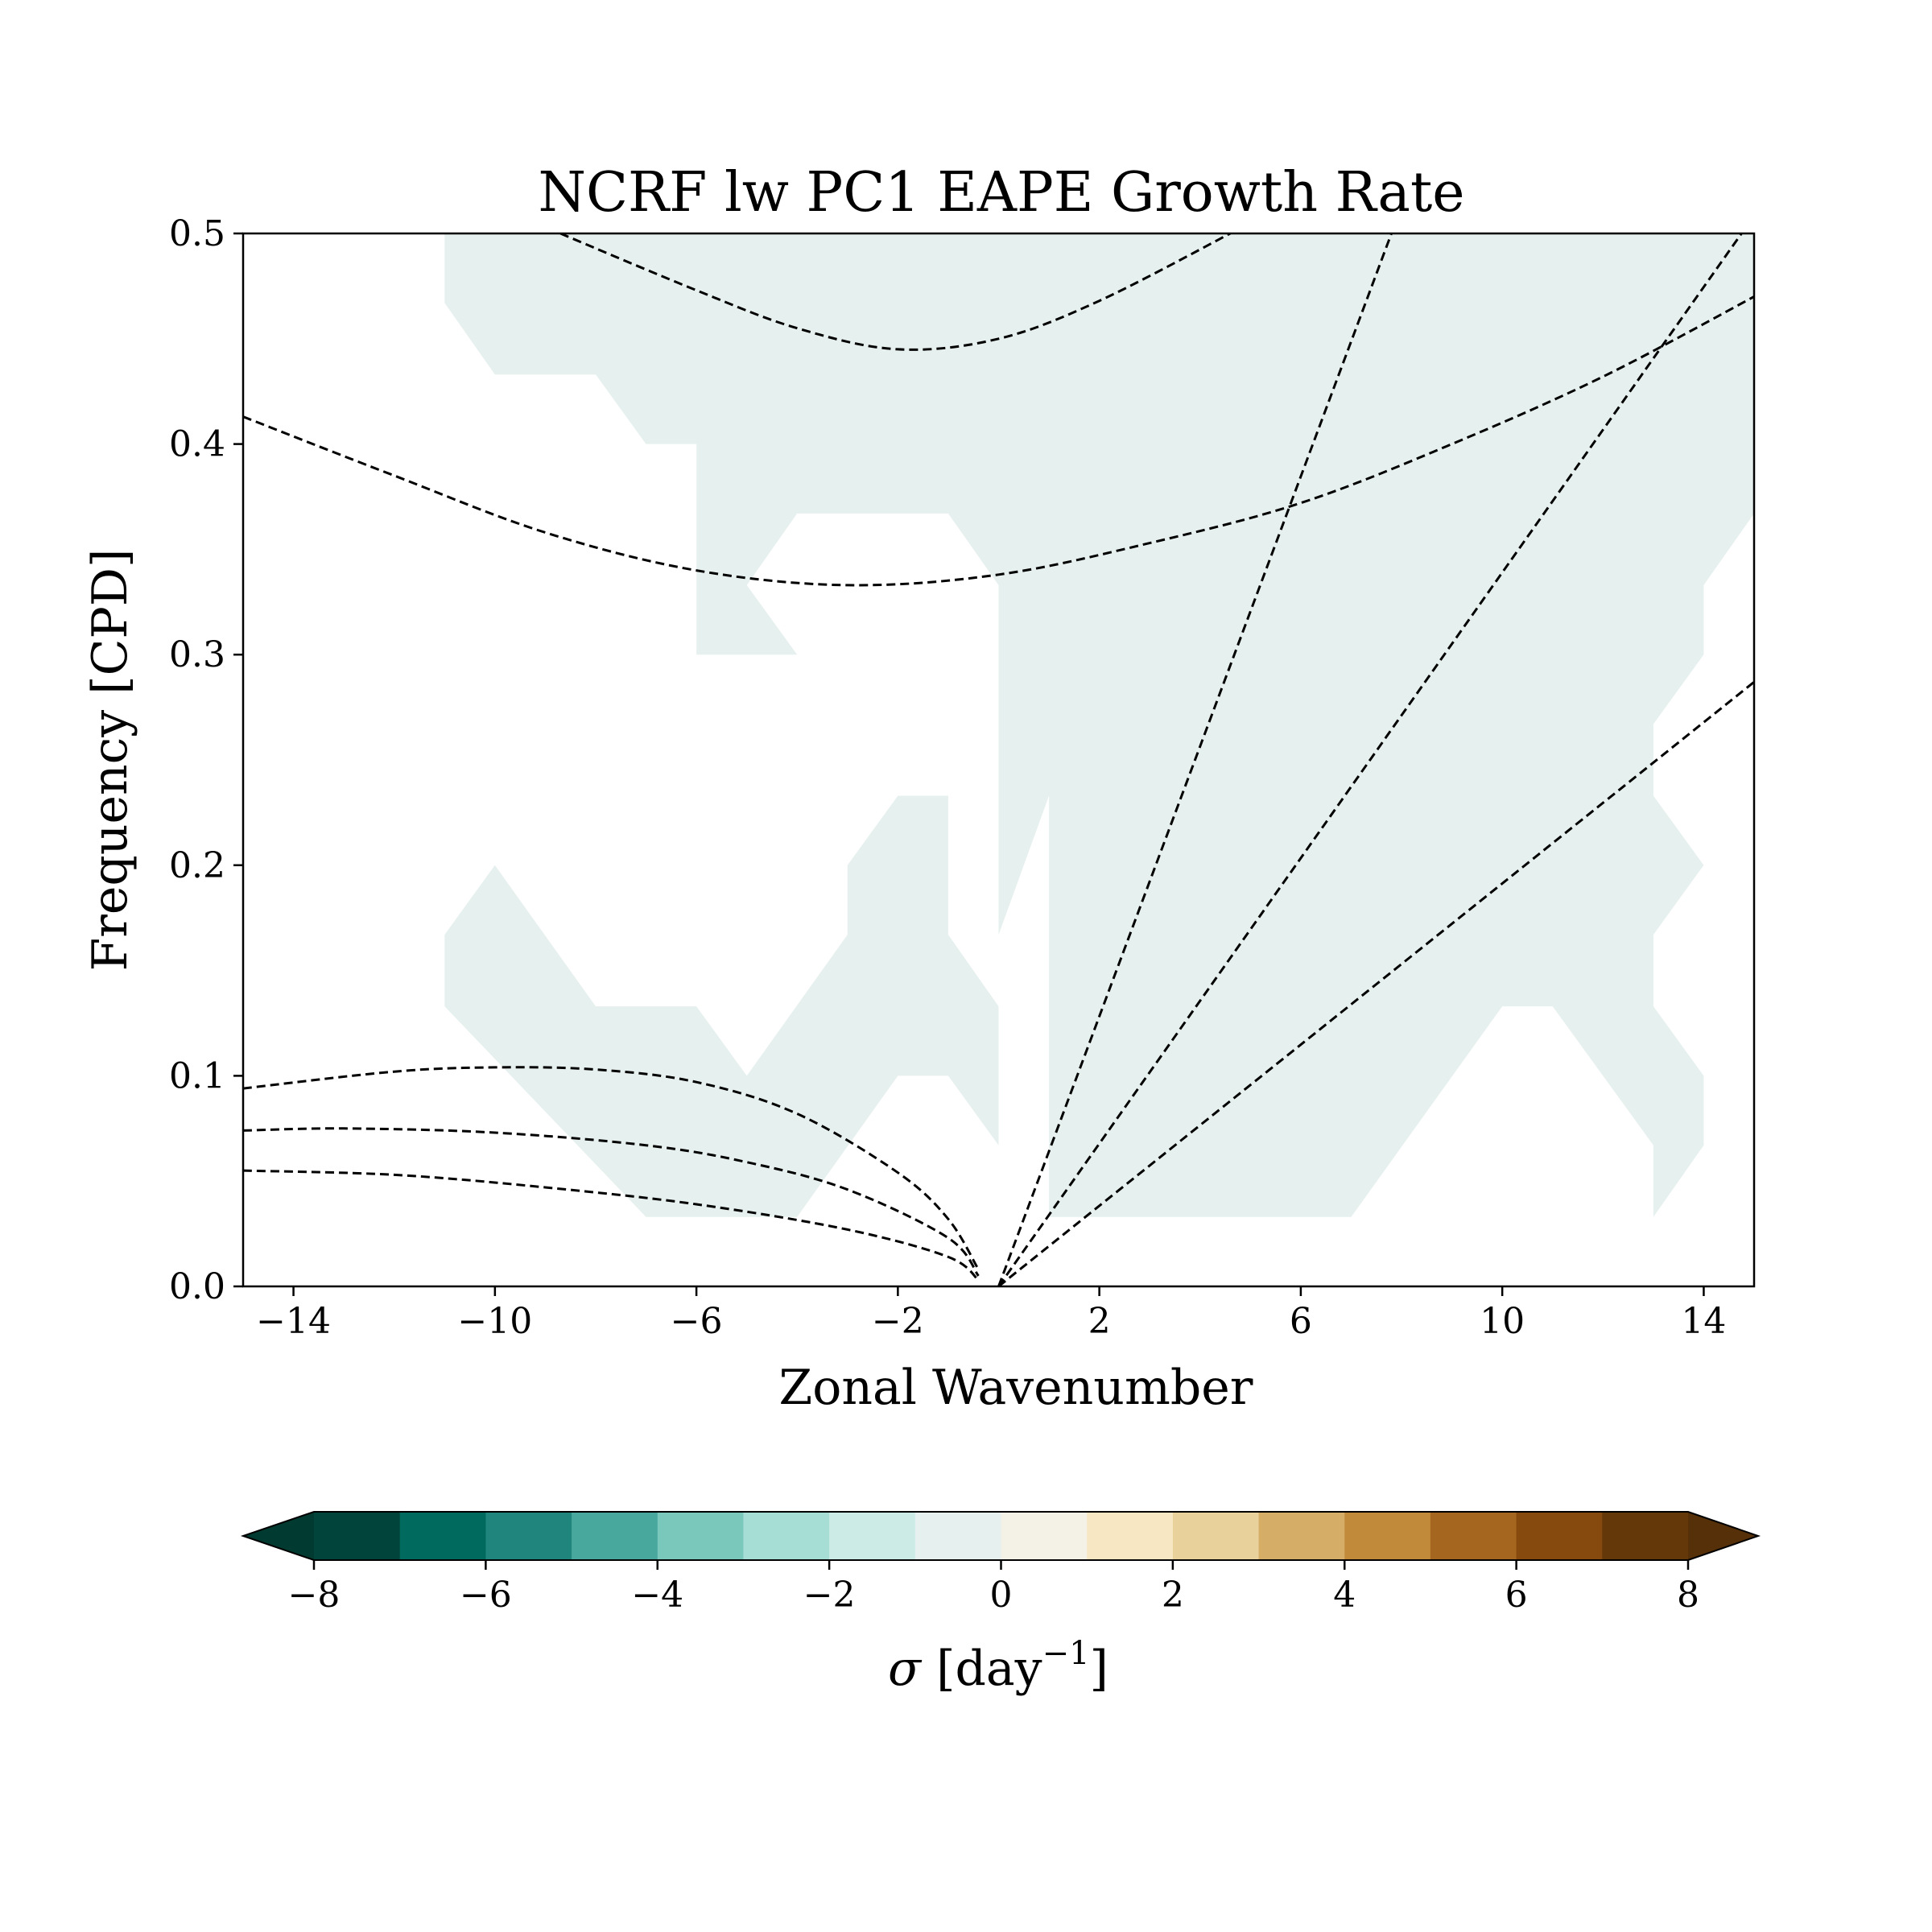 The height and width of the screenshot is (1932, 1932). Describe the element at coordinates (197, 233) in the screenshot. I see `y-tick-label: 0.5` at that location.